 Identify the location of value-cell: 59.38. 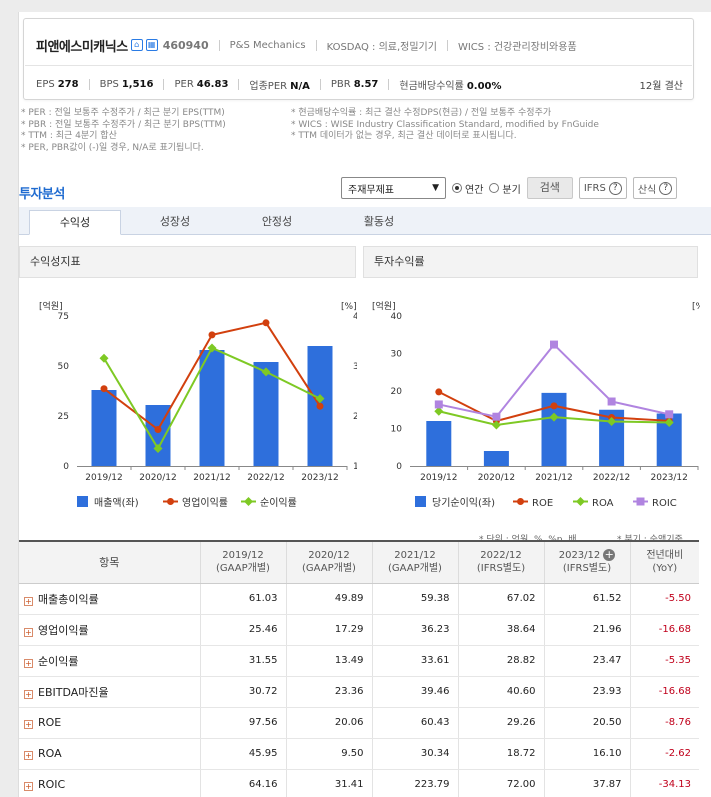
(414, 599).